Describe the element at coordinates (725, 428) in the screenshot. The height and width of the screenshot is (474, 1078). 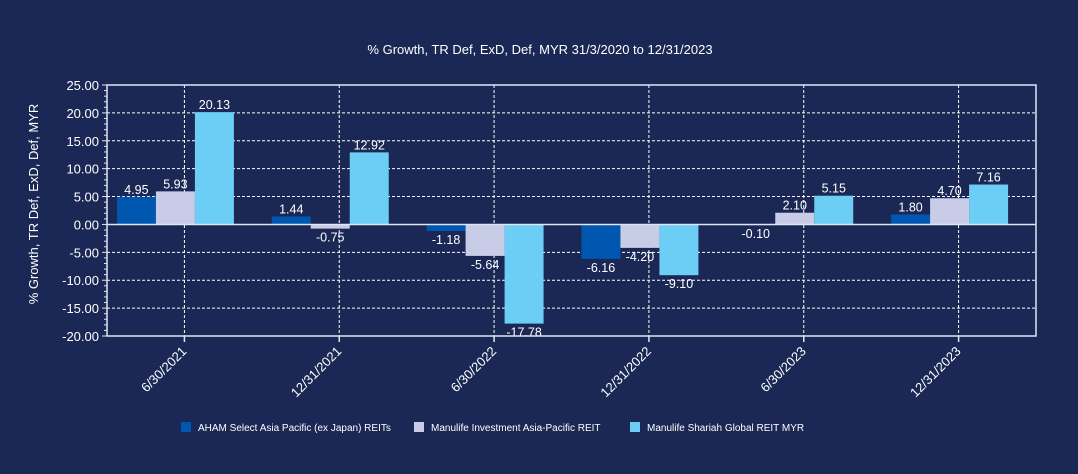
I see `legend-label: Manulife Shariah Global REIT MYR` at that location.